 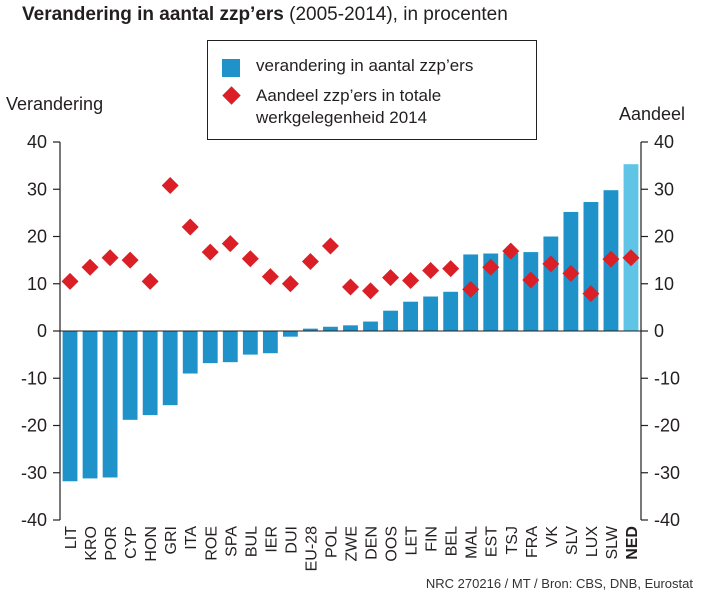 I want to click on x-tick-label: GRI, so click(x=171, y=540).